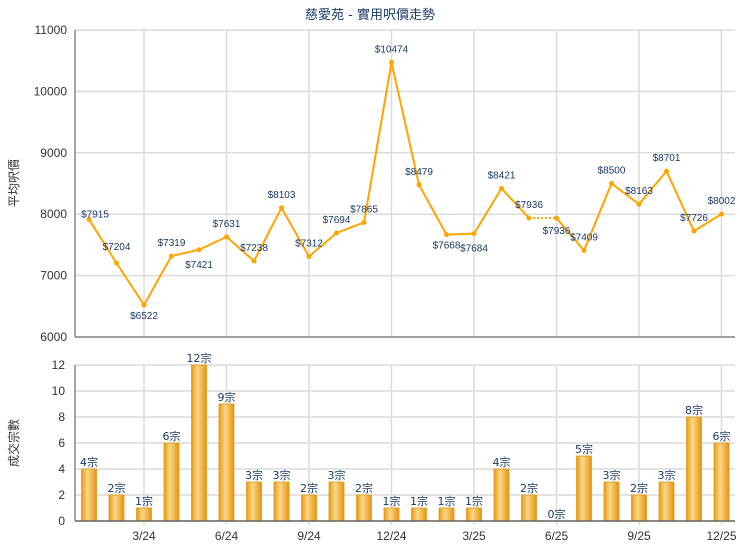 The image size is (740, 550). Describe the element at coordinates (419, 172) in the screenshot. I see `line-data-label: $8479` at that location.